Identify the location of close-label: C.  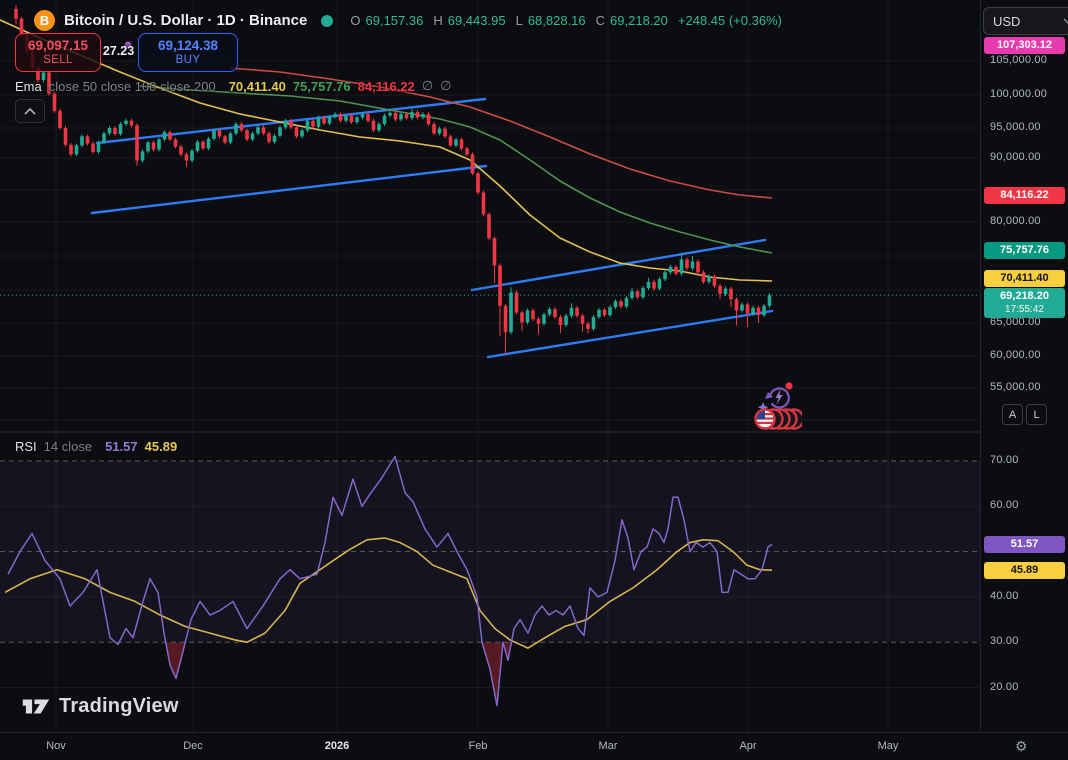
(600, 20).